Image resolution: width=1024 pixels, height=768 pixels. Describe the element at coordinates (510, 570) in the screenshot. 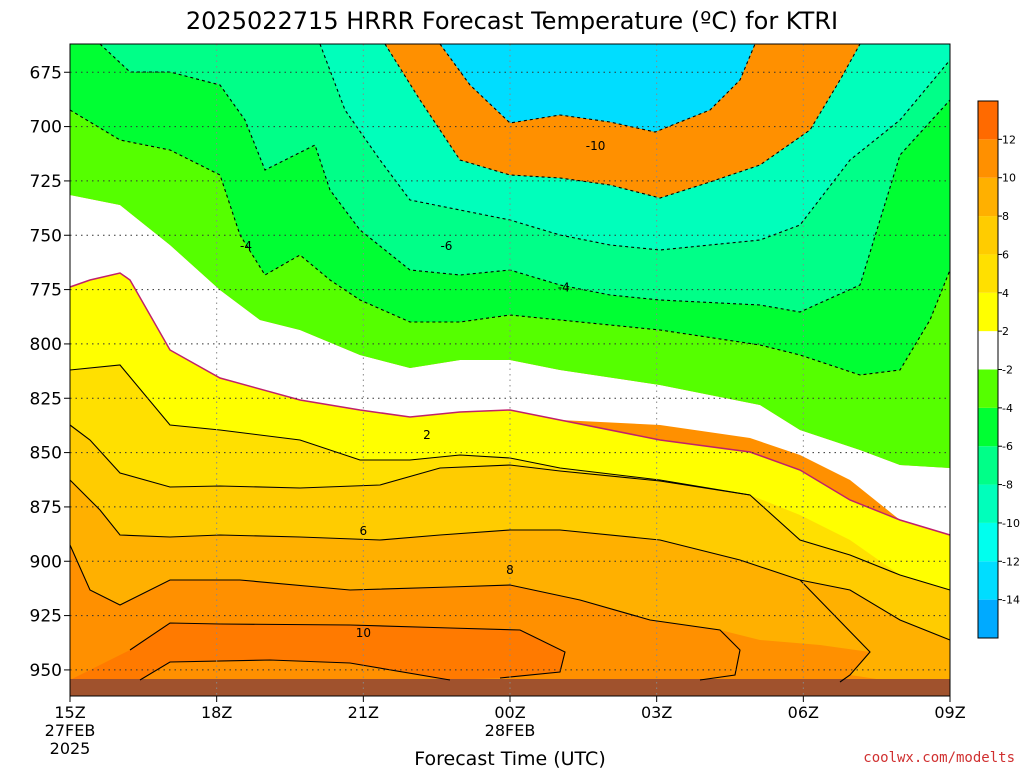

I see `contour-label: 8` at that location.